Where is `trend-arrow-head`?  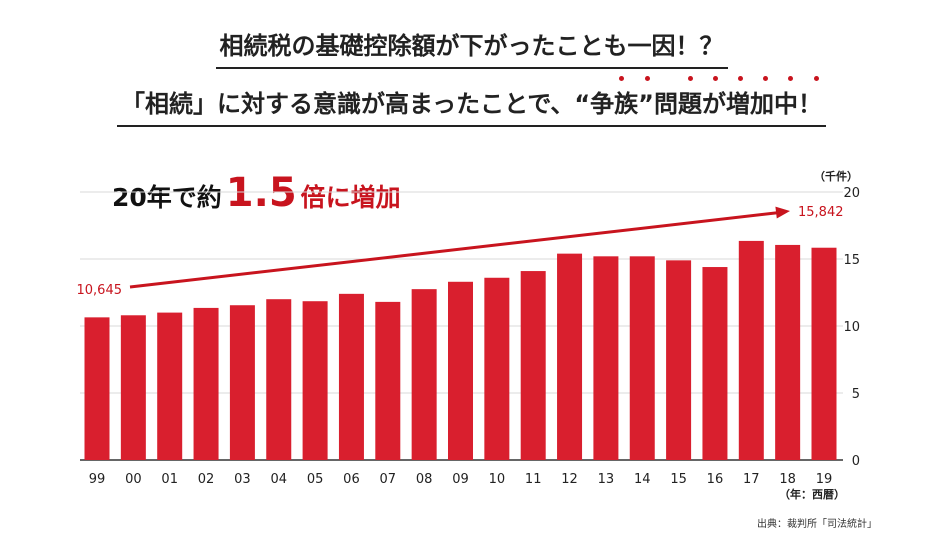 trend-arrow-head is located at coordinates (782, 212).